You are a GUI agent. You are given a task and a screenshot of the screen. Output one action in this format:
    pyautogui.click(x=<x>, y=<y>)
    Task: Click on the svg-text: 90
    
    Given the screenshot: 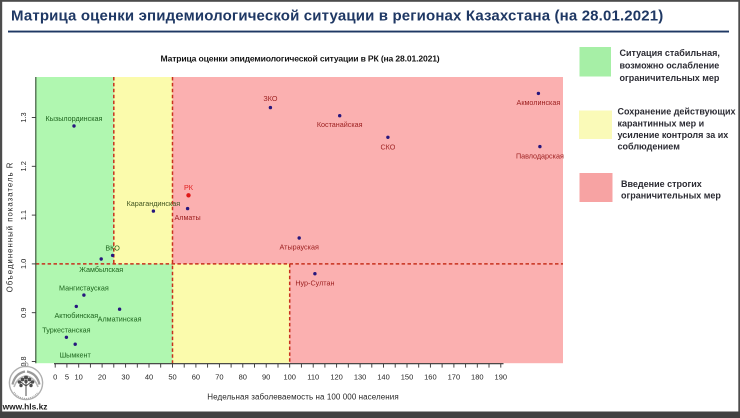 What is the action you would take?
    pyautogui.click(x=266, y=377)
    